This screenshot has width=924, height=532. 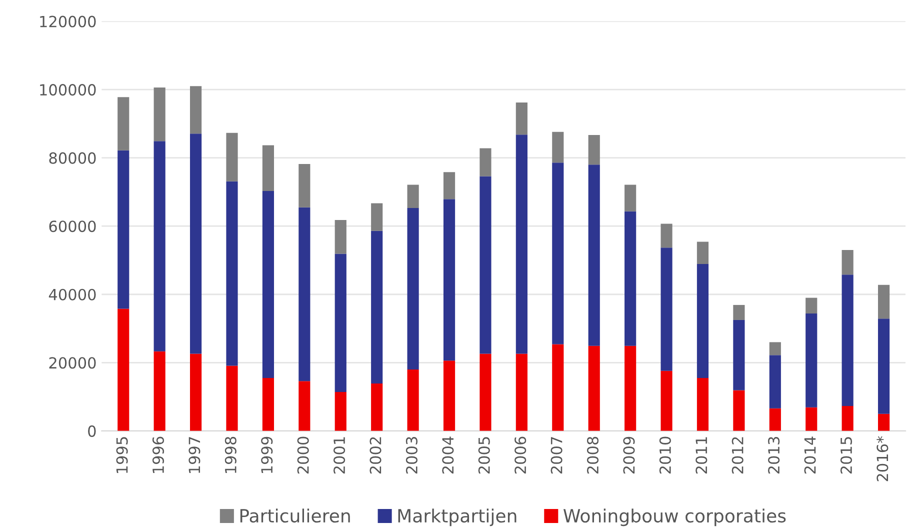 I want to click on y-tick-label: 80000, so click(x=72, y=158).